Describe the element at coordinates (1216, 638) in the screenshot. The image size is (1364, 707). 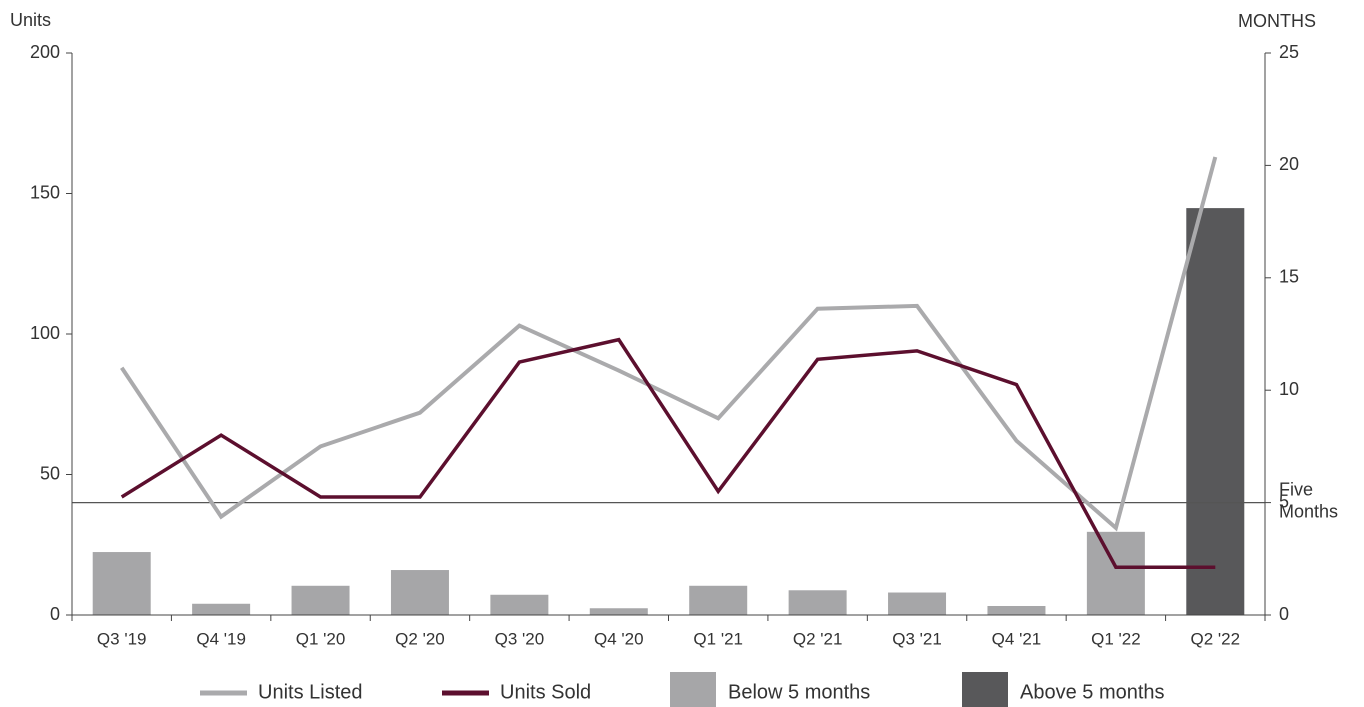
I see `x-tick-label: Q2 '22` at that location.